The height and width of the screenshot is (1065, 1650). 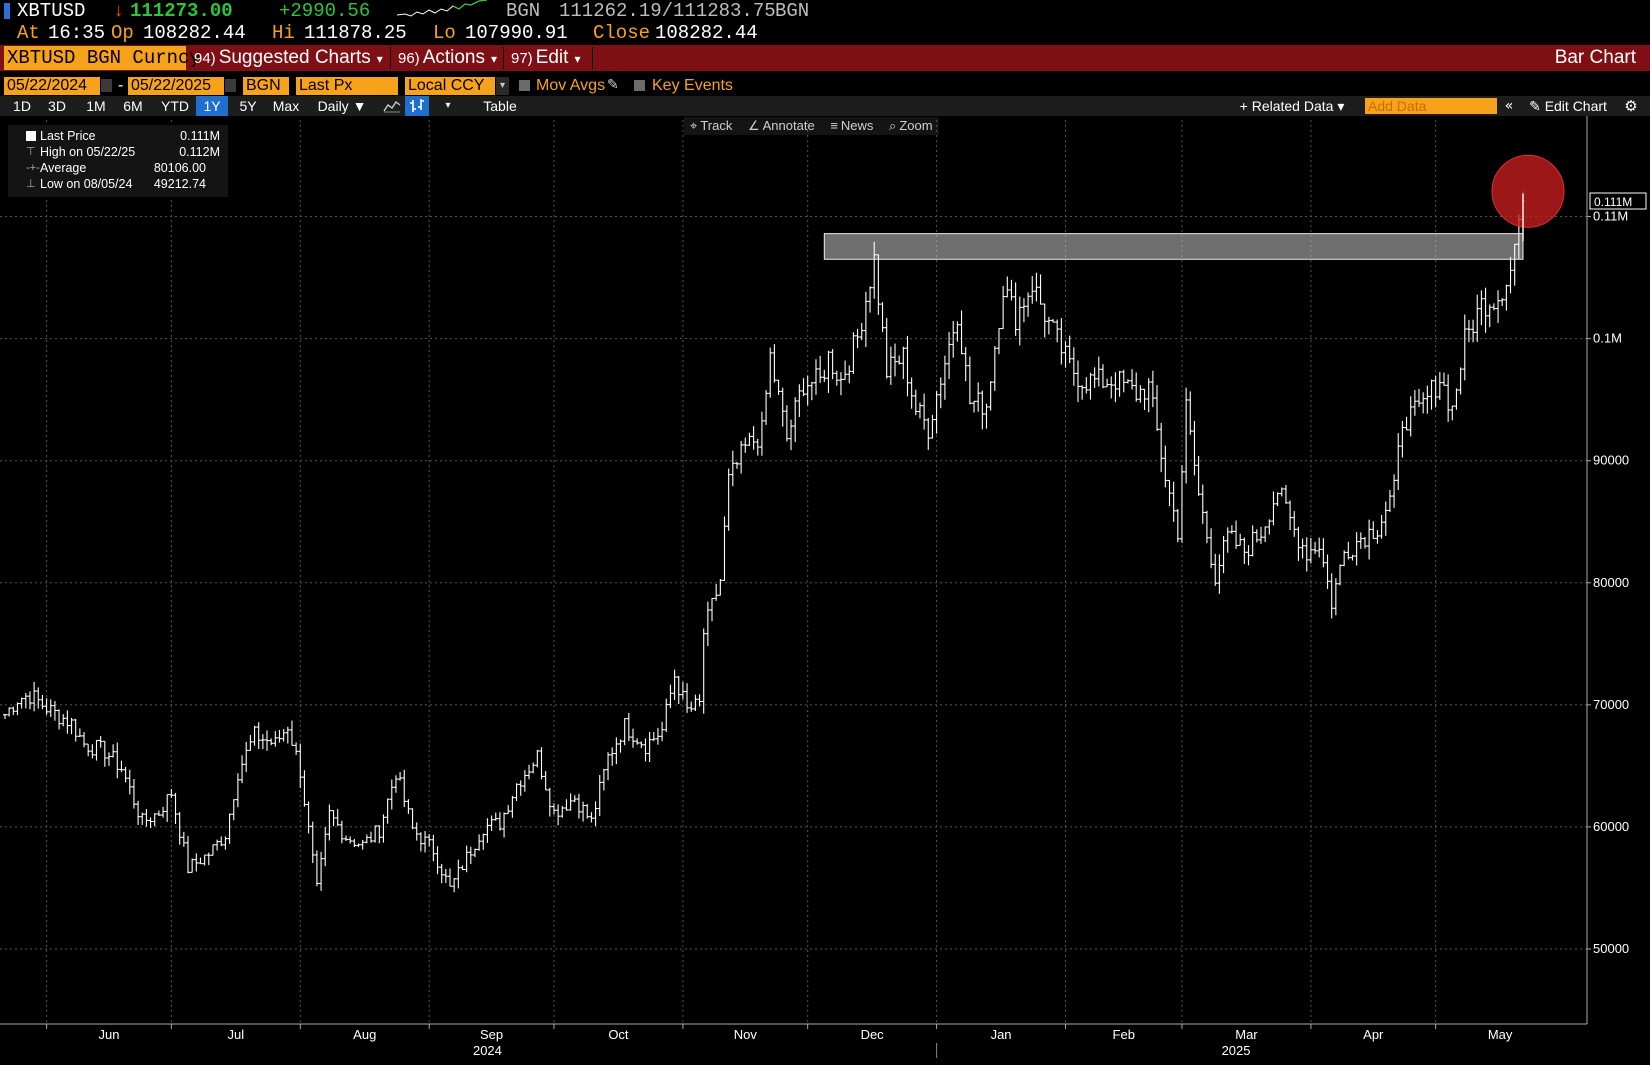 What do you see at coordinates (447, 58) in the screenshot?
I see `actions-menu: 96) Actions ▾` at bounding box center [447, 58].